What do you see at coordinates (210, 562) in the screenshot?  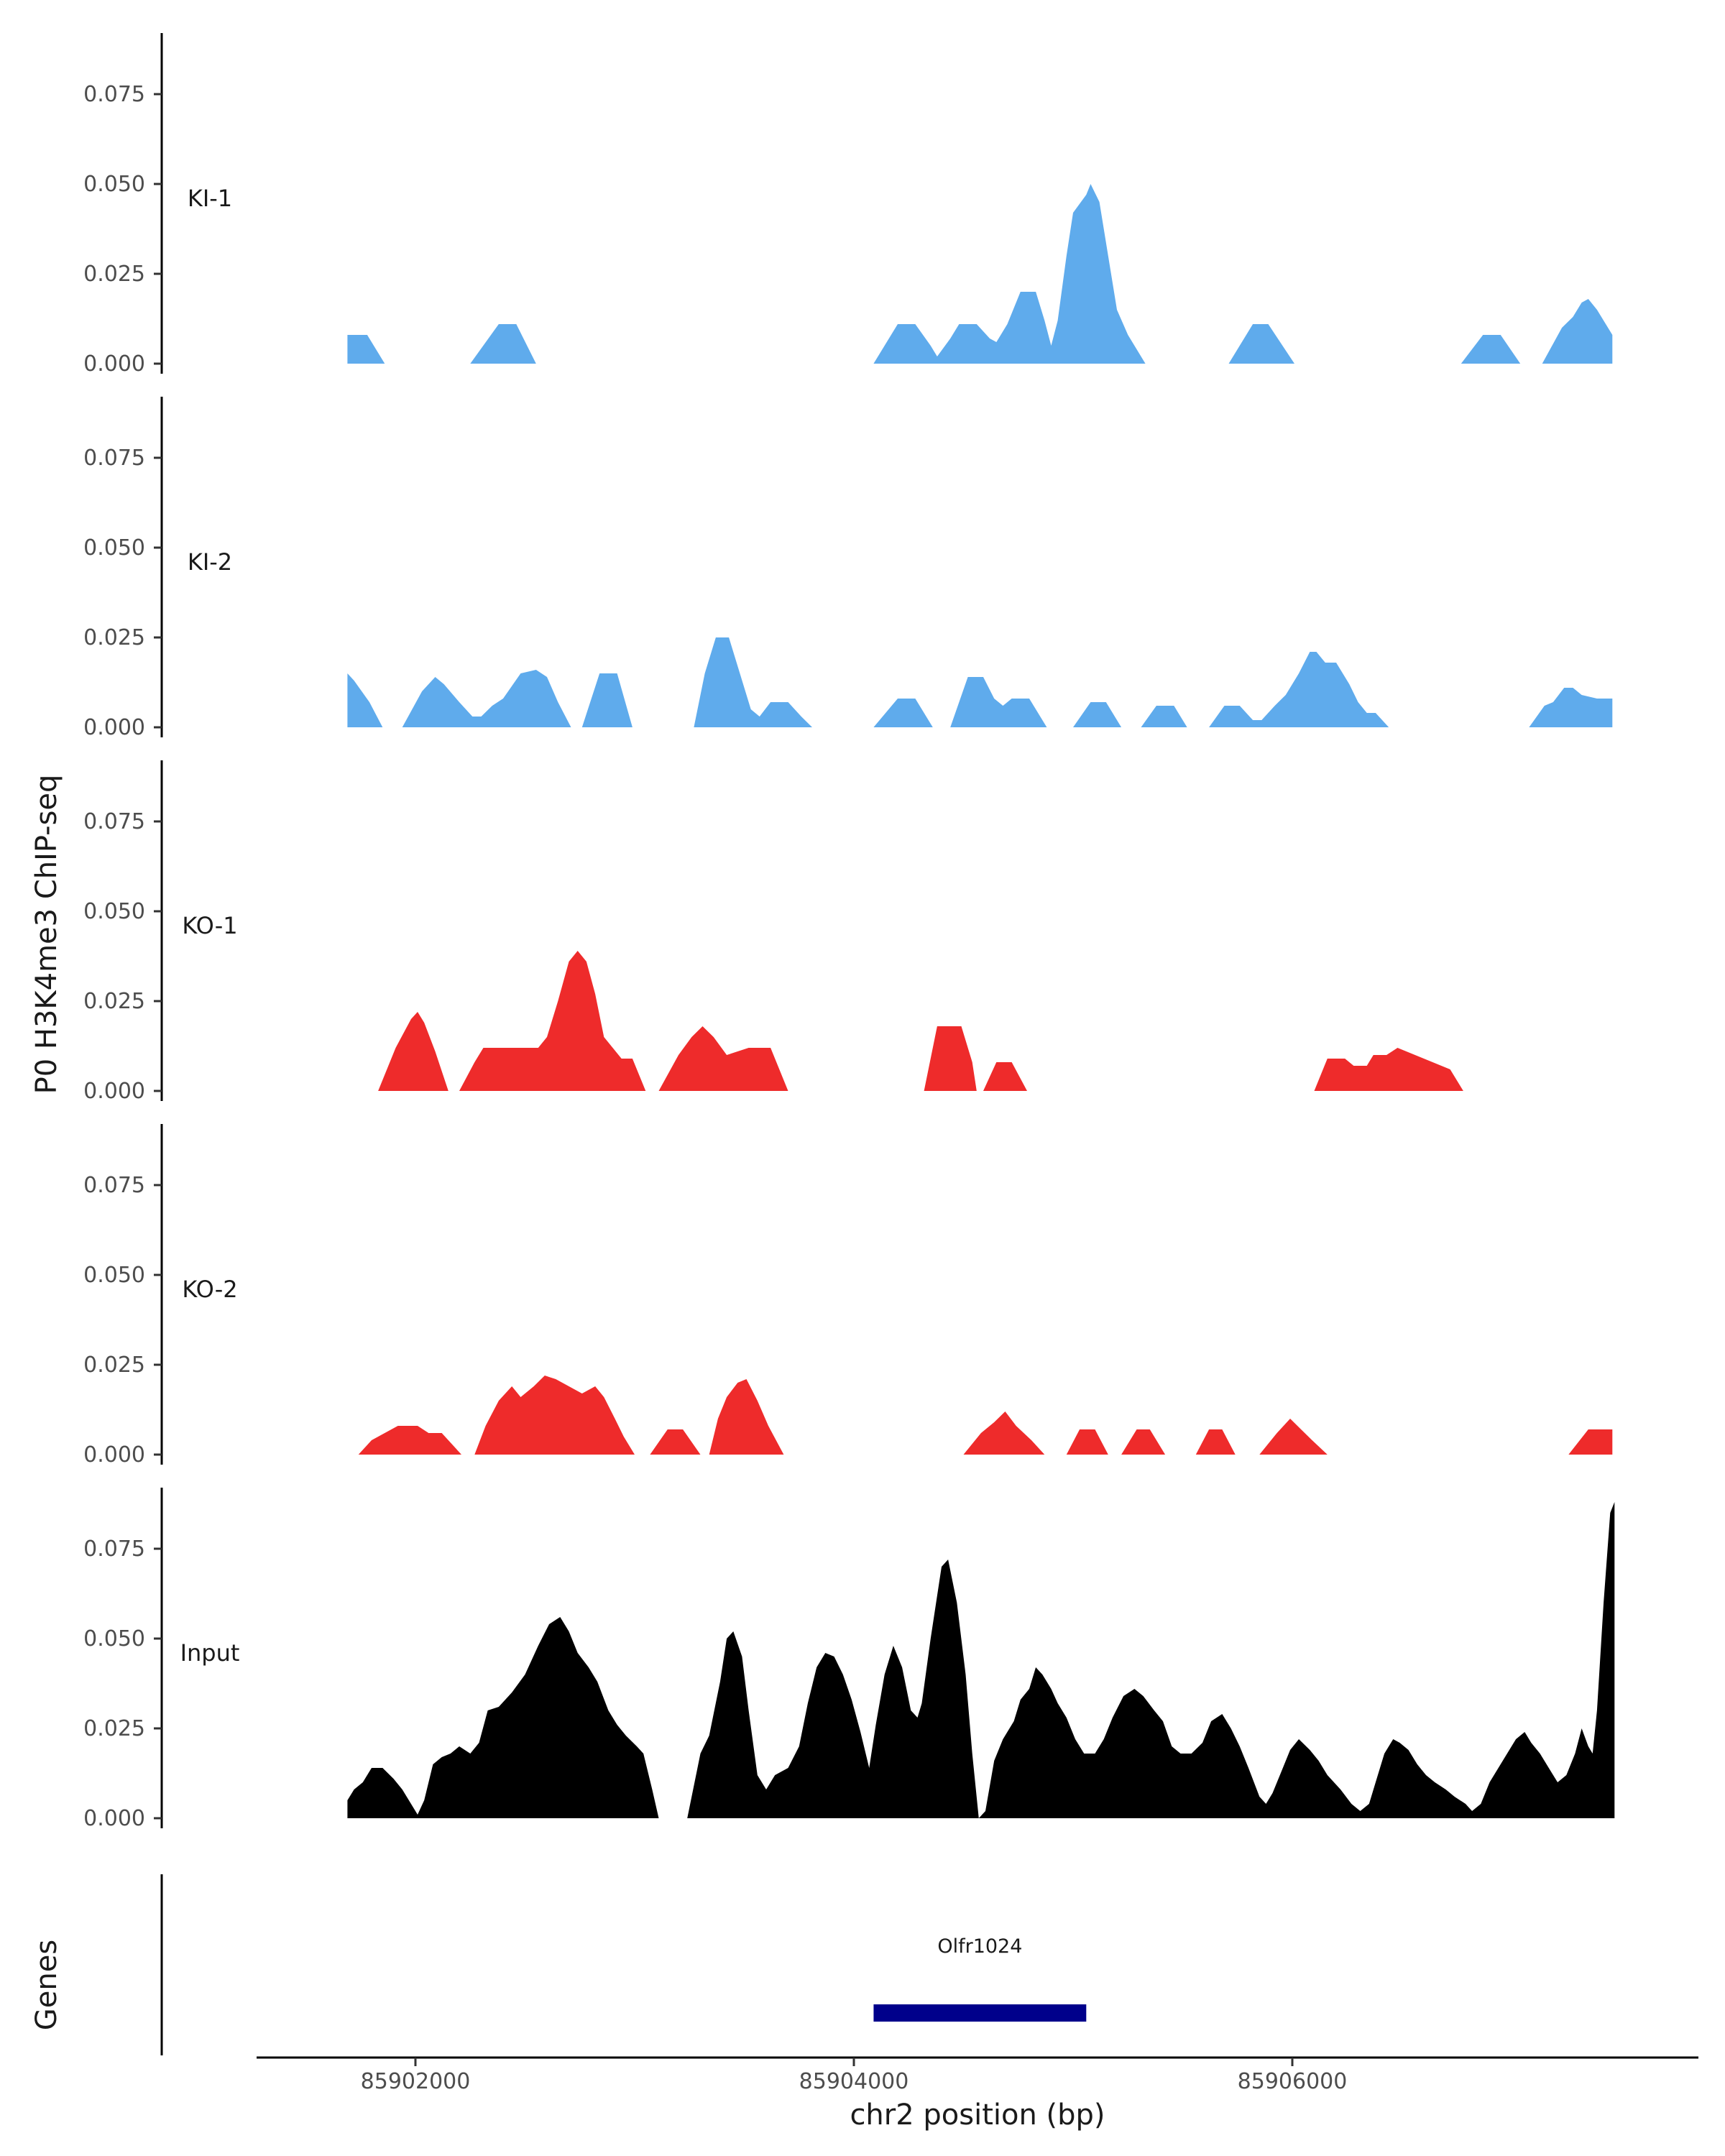 I see `track-label: KI-2` at bounding box center [210, 562].